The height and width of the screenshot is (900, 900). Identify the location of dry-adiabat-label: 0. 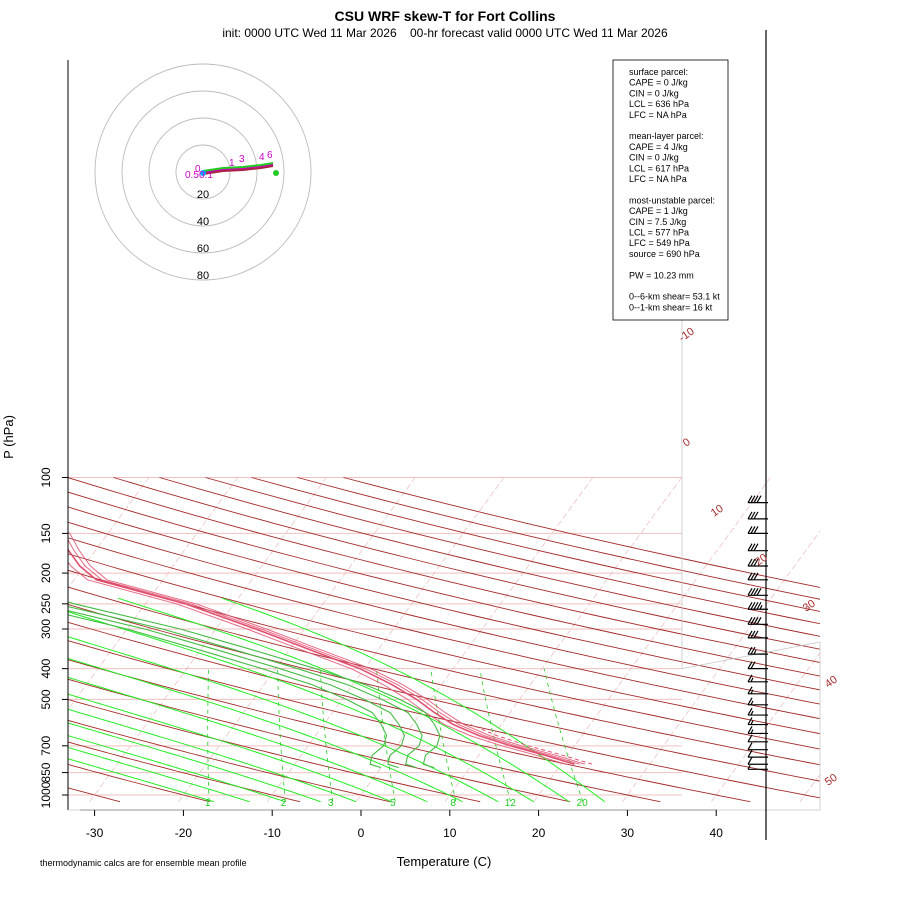
(687, 442).